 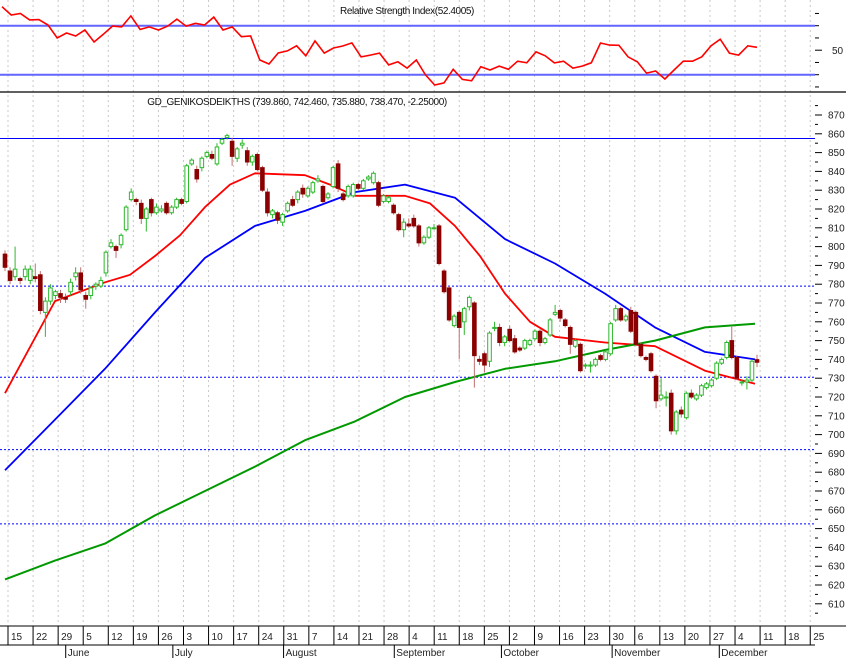 I want to click on y-tick-label: 860, so click(x=836, y=134).